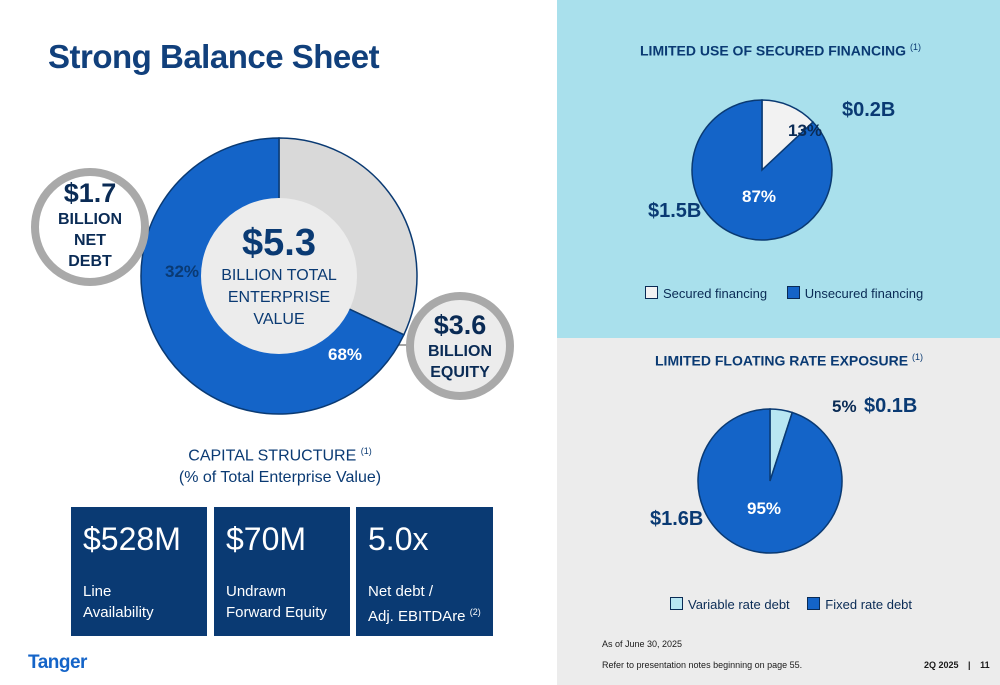 This screenshot has width=1000, height=685. I want to click on footer-period: 2Q 2025 | 11, so click(957, 665).